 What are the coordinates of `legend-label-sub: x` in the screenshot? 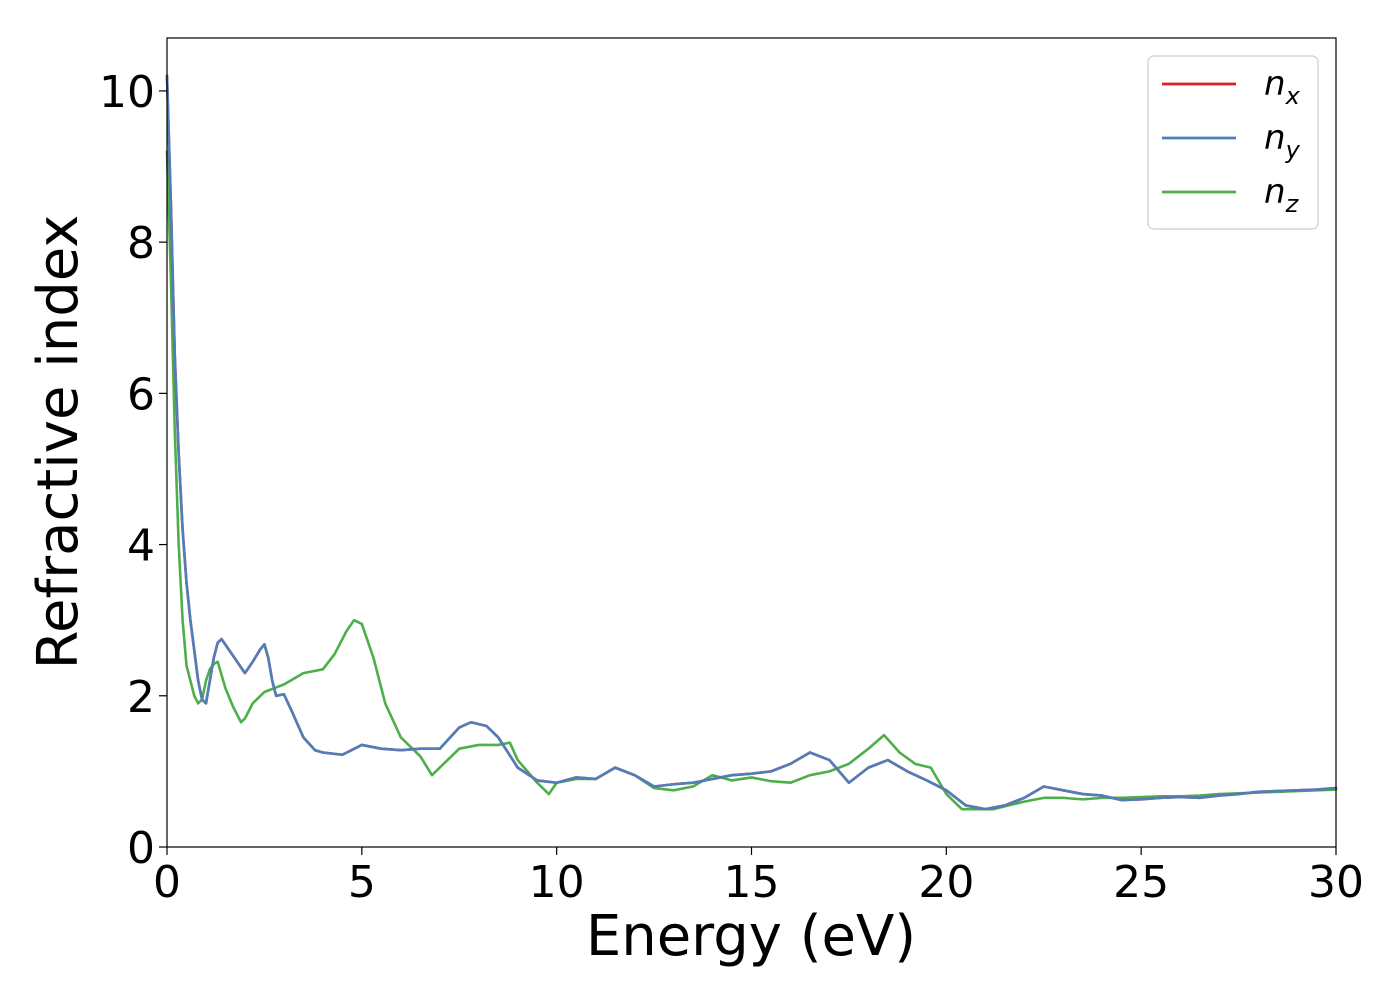 It's located at (1293, 96).